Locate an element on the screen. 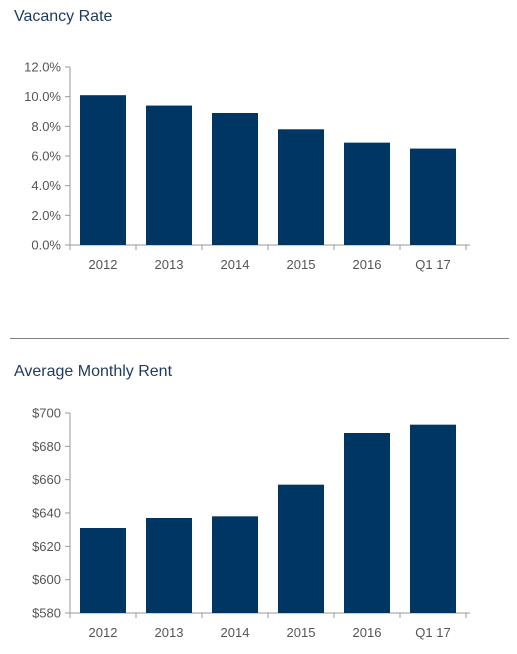 This screenshot has width=517, height=654. y-tick-label: $600 is located at coordinates (46, 579).